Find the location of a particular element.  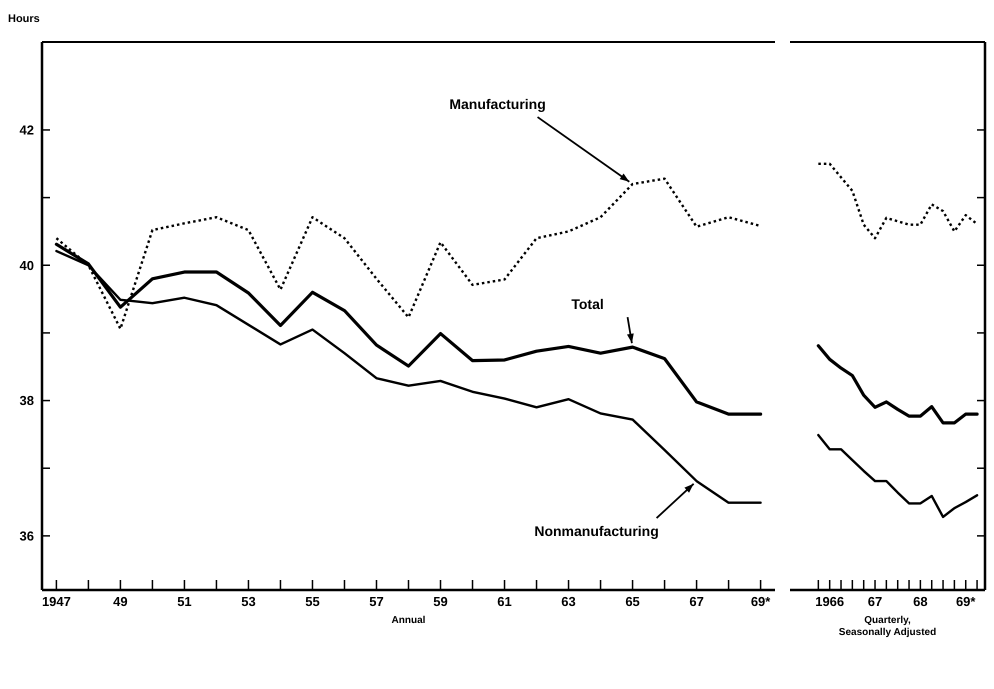

x-tick-label: 61 is located at coordinates (504, 601).